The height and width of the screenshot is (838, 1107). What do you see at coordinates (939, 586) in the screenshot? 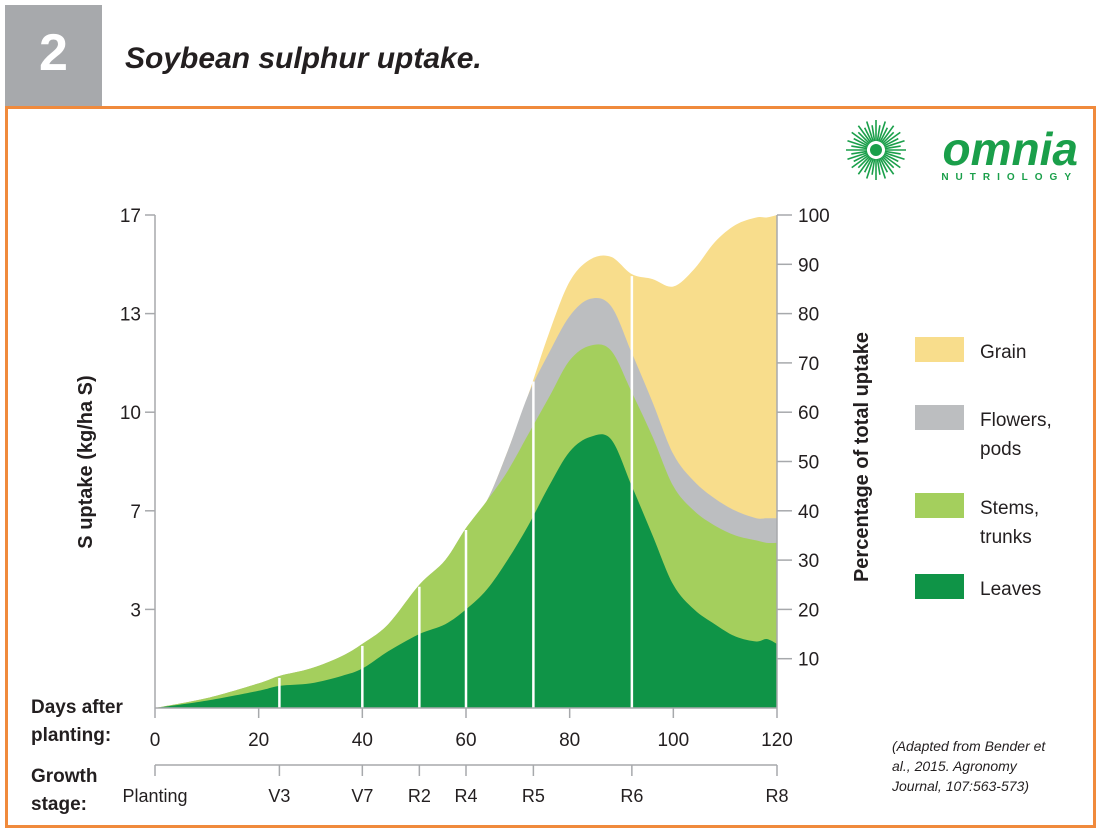
I see `legend-swatch-leaves` at bounding box center [939, 586].